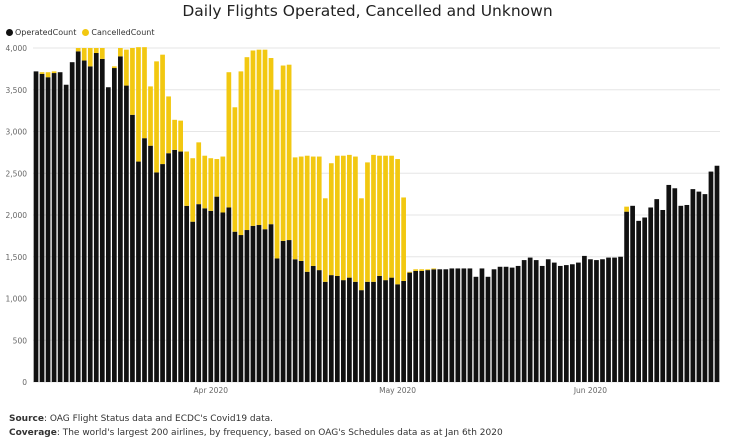 This screenshot has width=735, height=443. I want to click on legend-item-cancelled: CancelledCount, so click(118, 32).